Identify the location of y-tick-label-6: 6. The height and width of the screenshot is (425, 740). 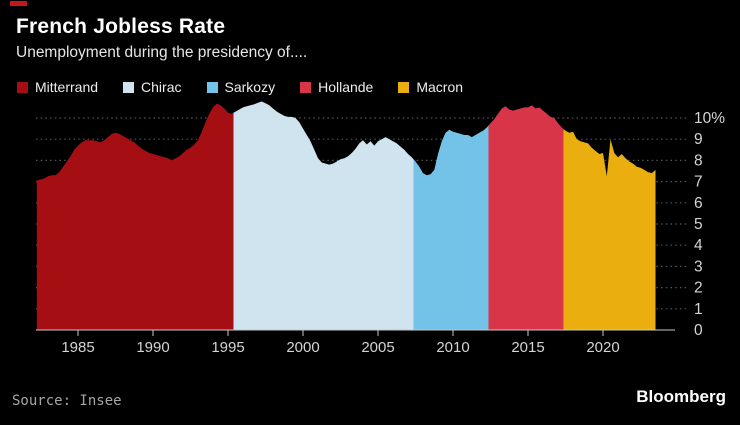
(698, 203).